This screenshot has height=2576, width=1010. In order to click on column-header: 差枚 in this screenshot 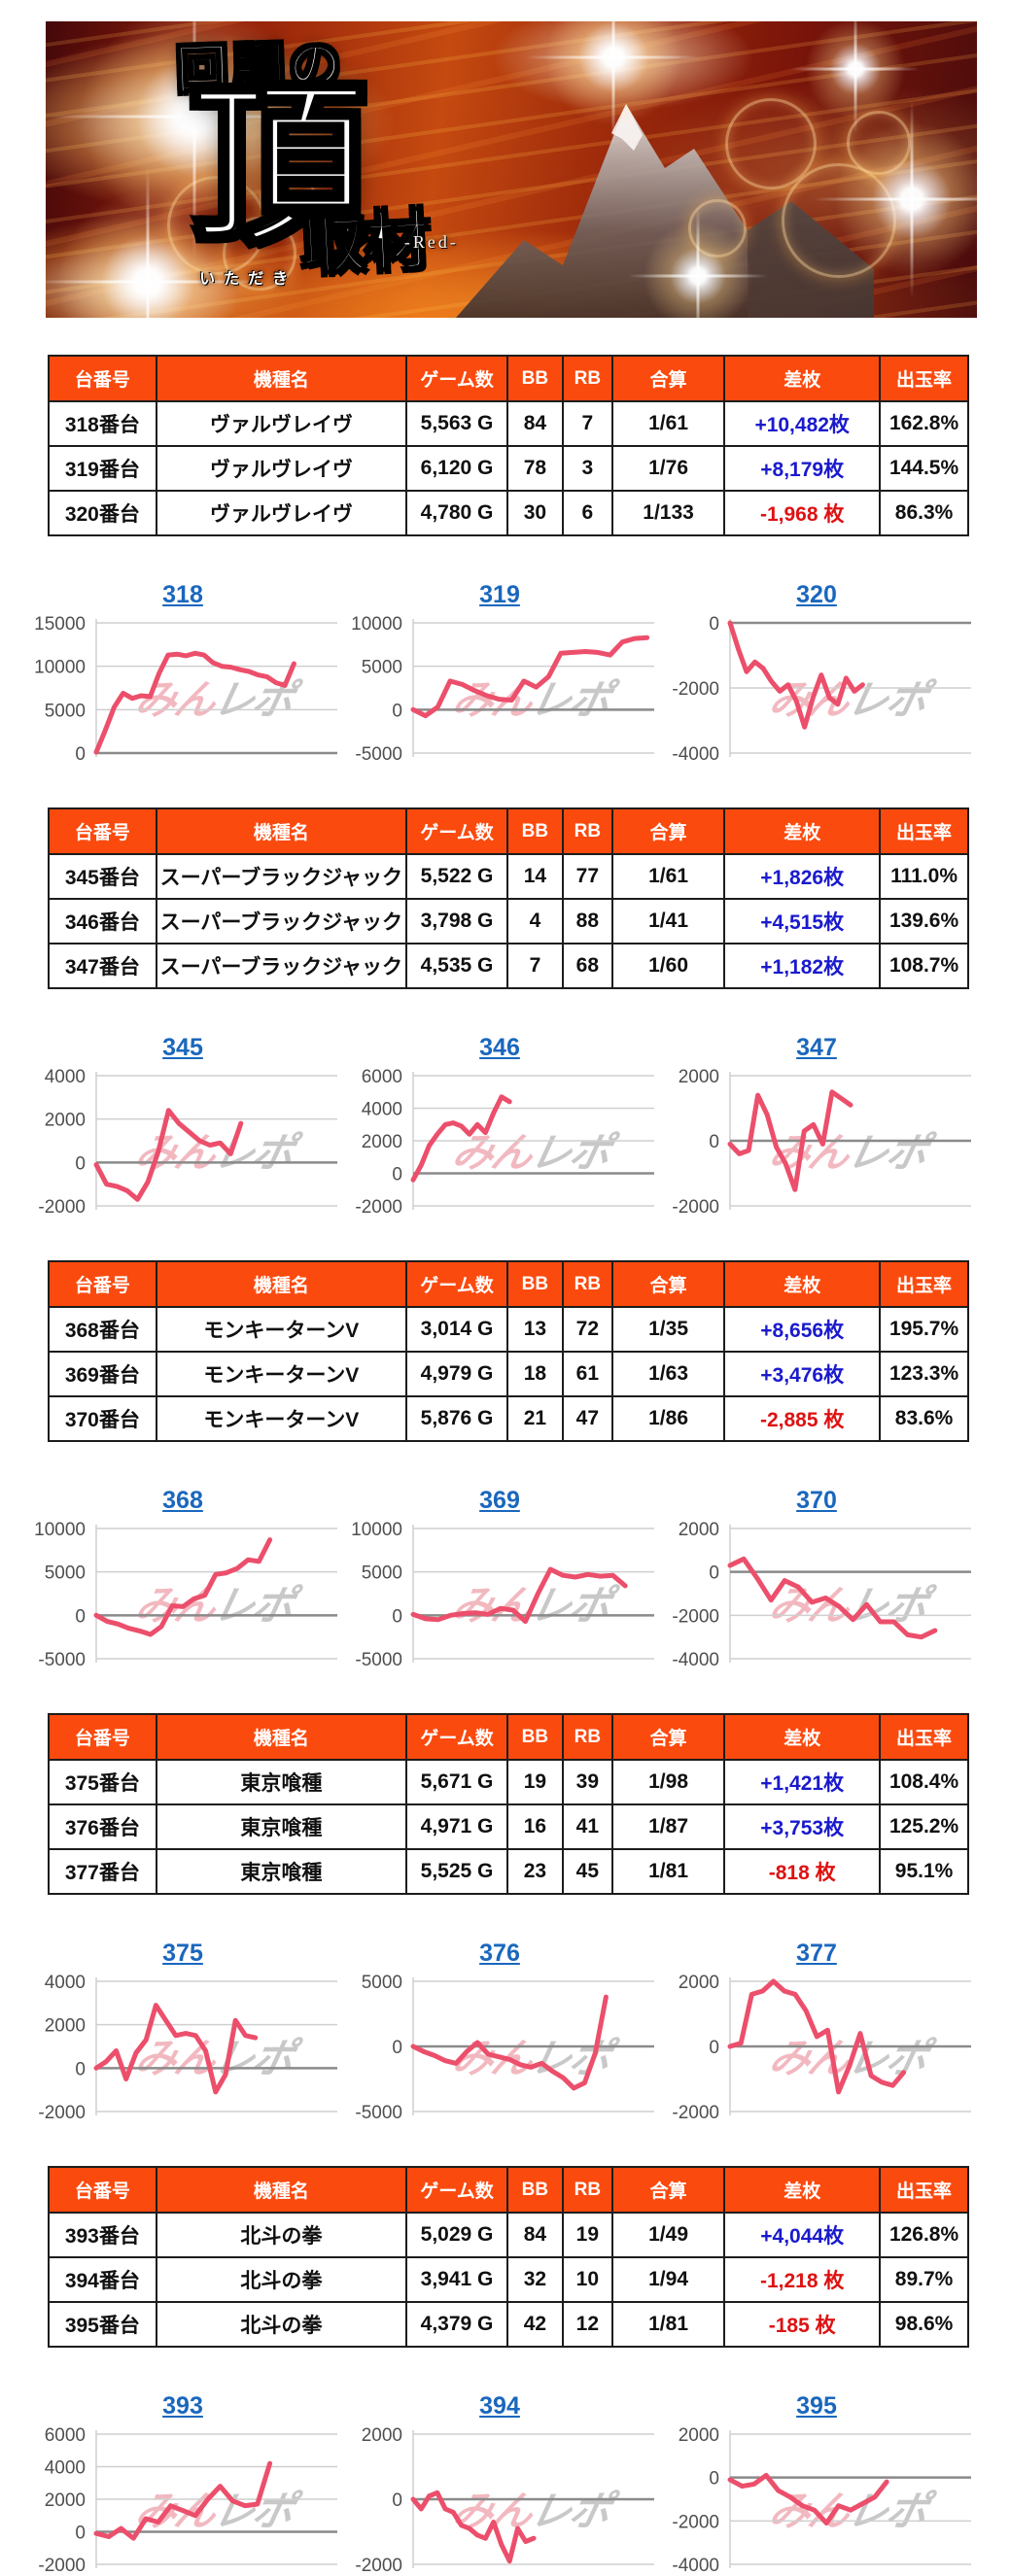, I will do `click(802, 379)`.